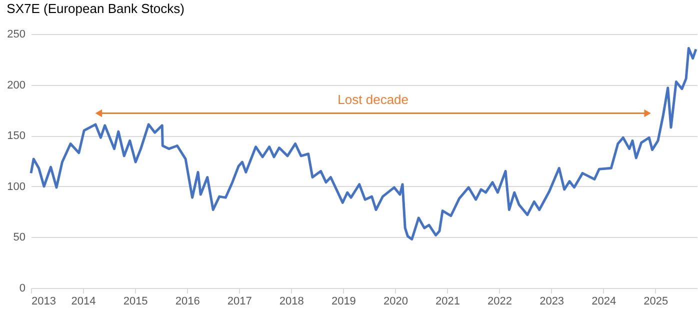  What do you see at coordinates (239, 302) in the screenshot?
I see `x-tick-label: 2017` at bounding box center [239, 302].